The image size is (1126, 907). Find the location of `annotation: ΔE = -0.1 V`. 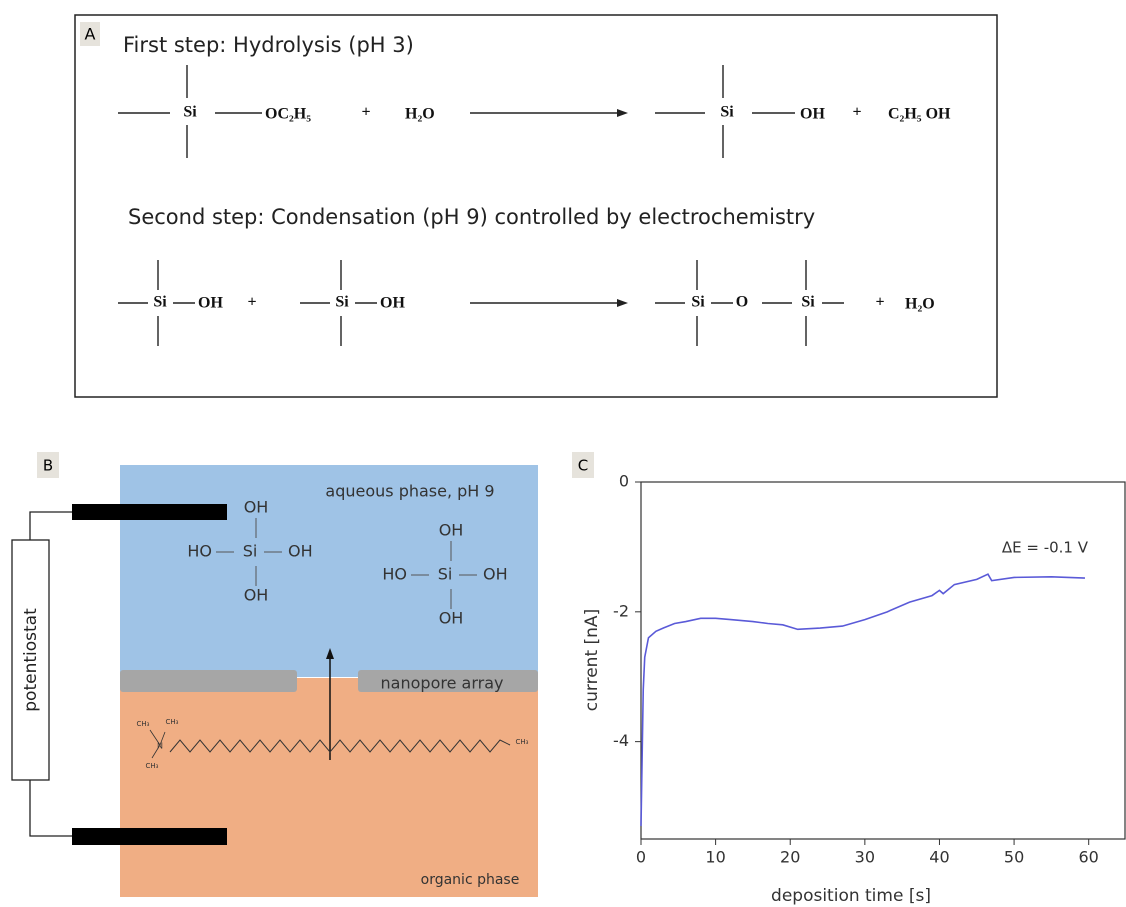

annotation: ΔE = -0.1 V is located at coordinates (1045, 548).